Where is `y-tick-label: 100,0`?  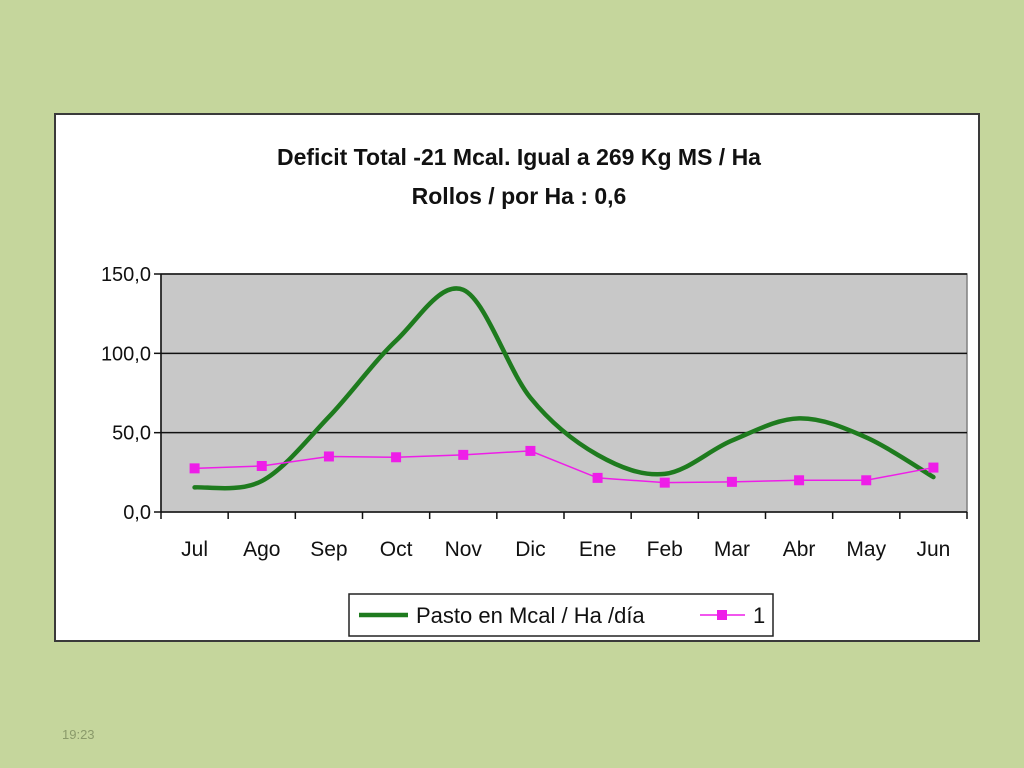 y-tick-label: 100,0 is located at coordinates (126, 354).